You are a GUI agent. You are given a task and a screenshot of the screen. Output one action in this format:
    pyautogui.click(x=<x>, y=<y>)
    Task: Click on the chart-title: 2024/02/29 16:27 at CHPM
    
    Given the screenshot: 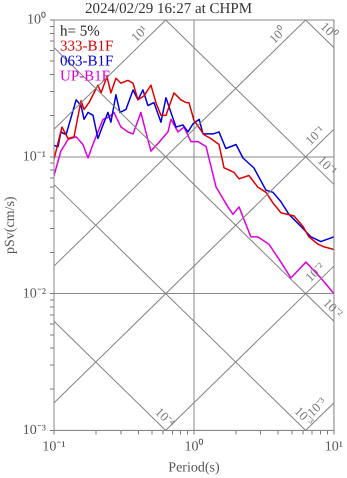 What is the action you would take?
    pyautogui.click(x=168, y=8)
    